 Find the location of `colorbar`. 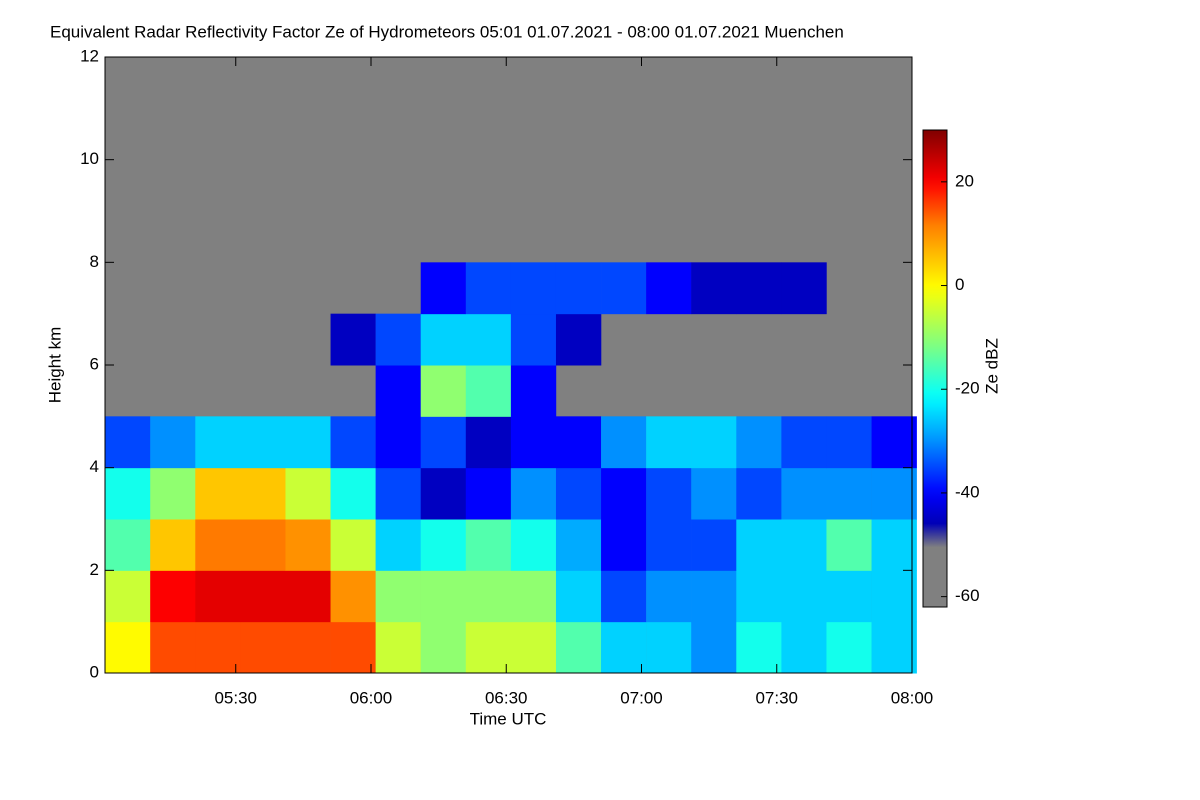

colorbar is located at coordinates (935, 368).